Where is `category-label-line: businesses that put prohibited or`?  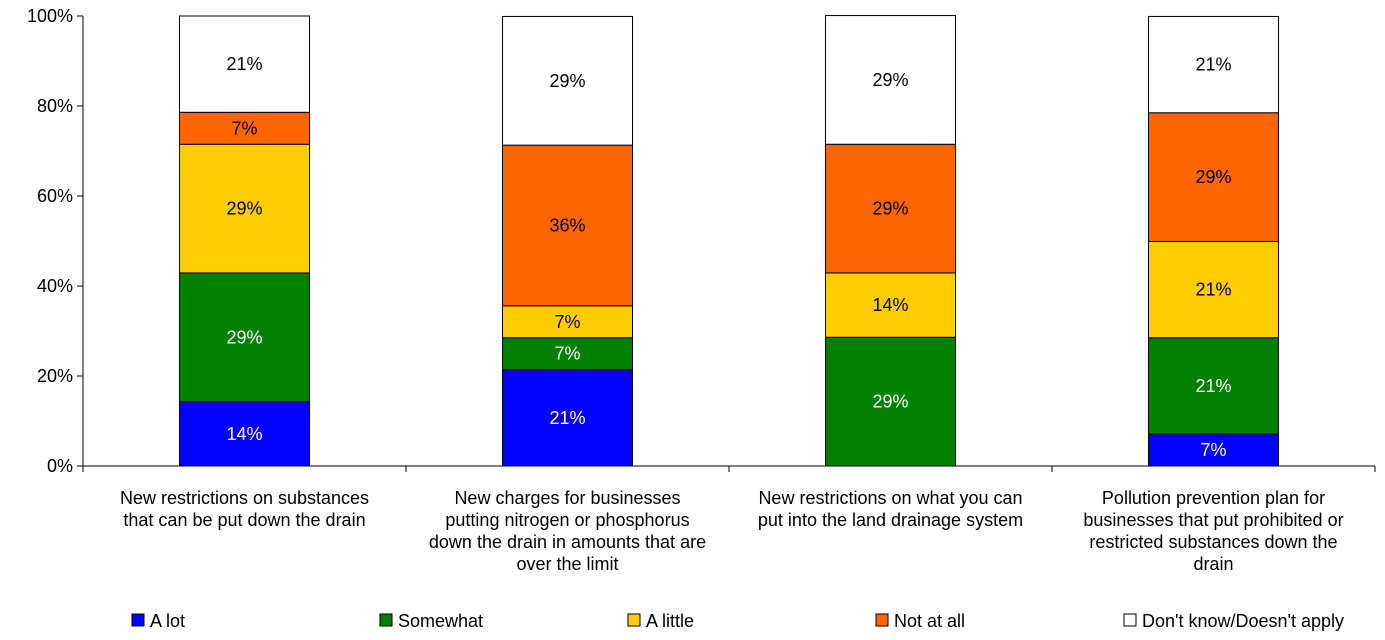
category-label-line: businesses that put prohibited or is located at coordinates (1213, 520).